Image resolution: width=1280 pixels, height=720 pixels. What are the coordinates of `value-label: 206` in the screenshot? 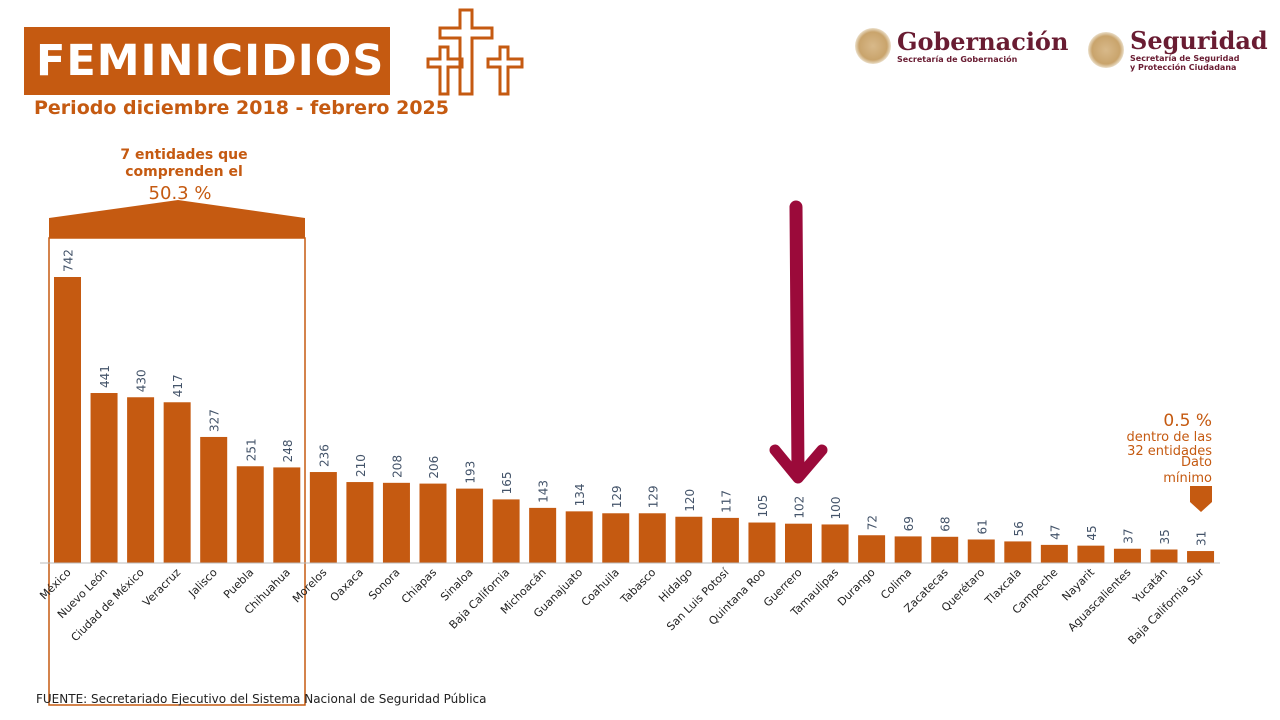 It's located at (434, 467).